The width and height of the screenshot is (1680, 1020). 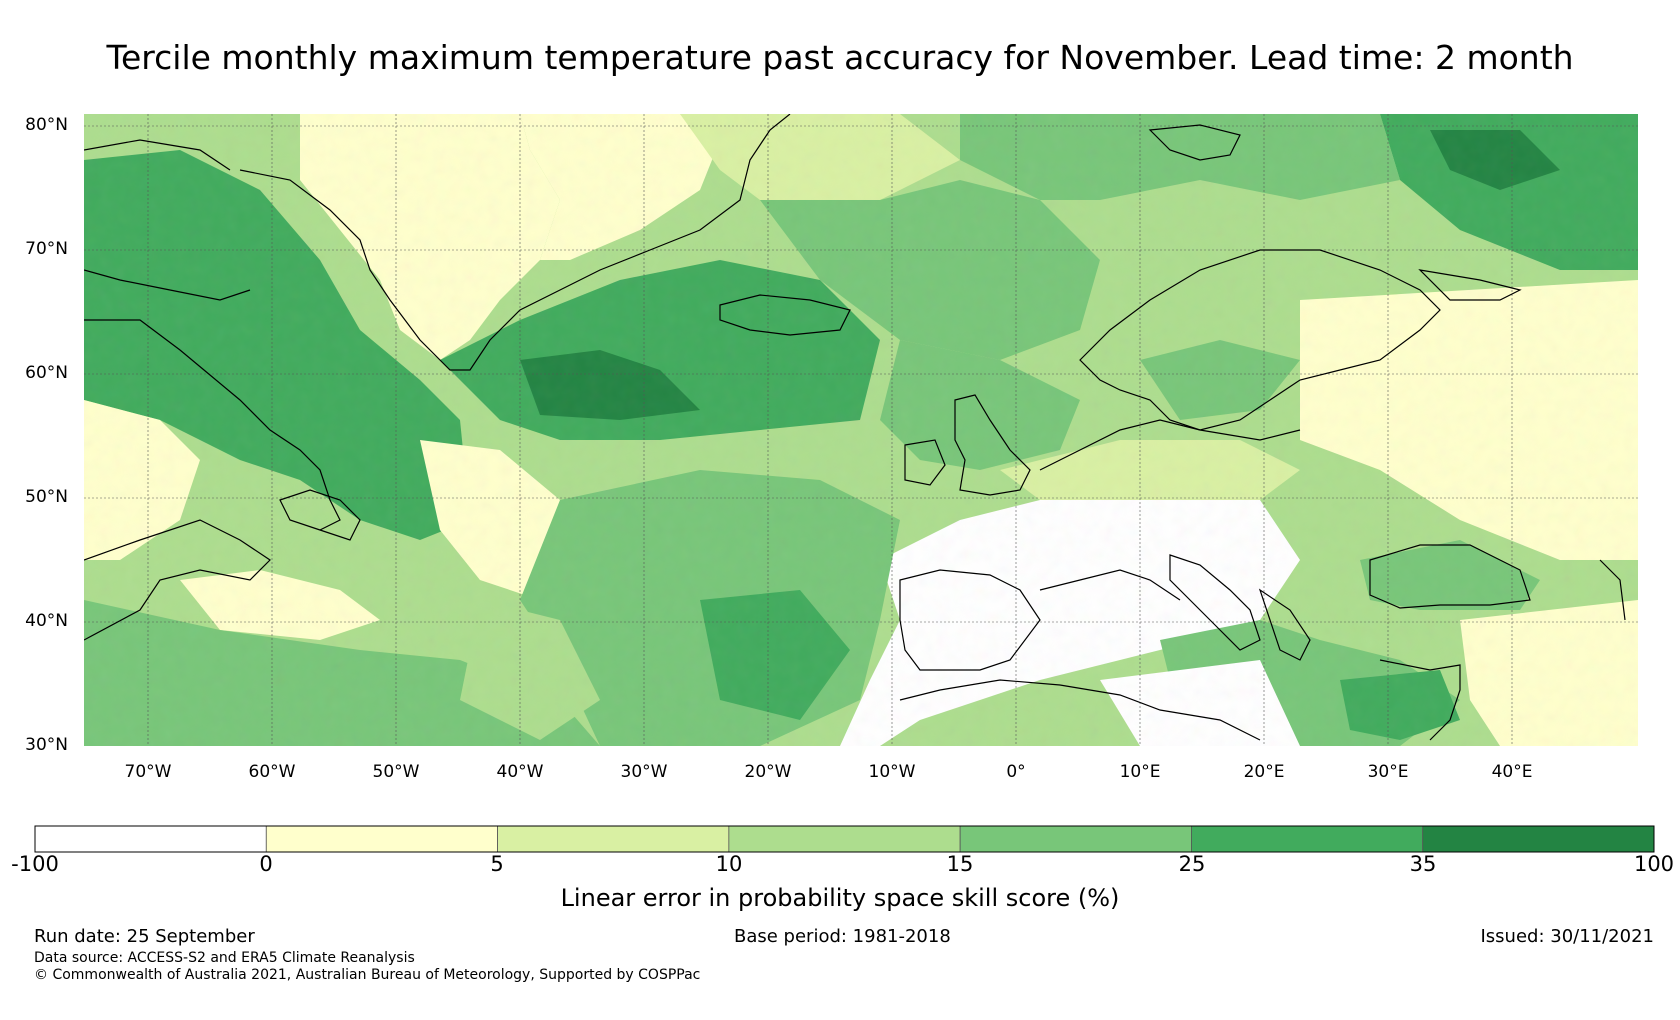 What do you see at coordinates (1016, 772) in the screenshot?
I see `lon-label-0: 0°` at bounding box center [1016, 772].